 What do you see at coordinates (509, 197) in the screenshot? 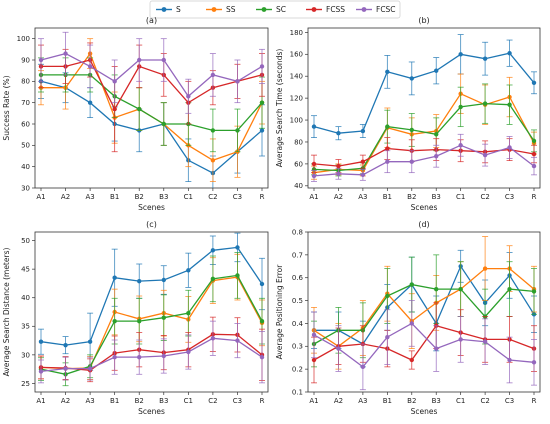
I see `x-tick-label: C3` at bounding box center [509, 197].